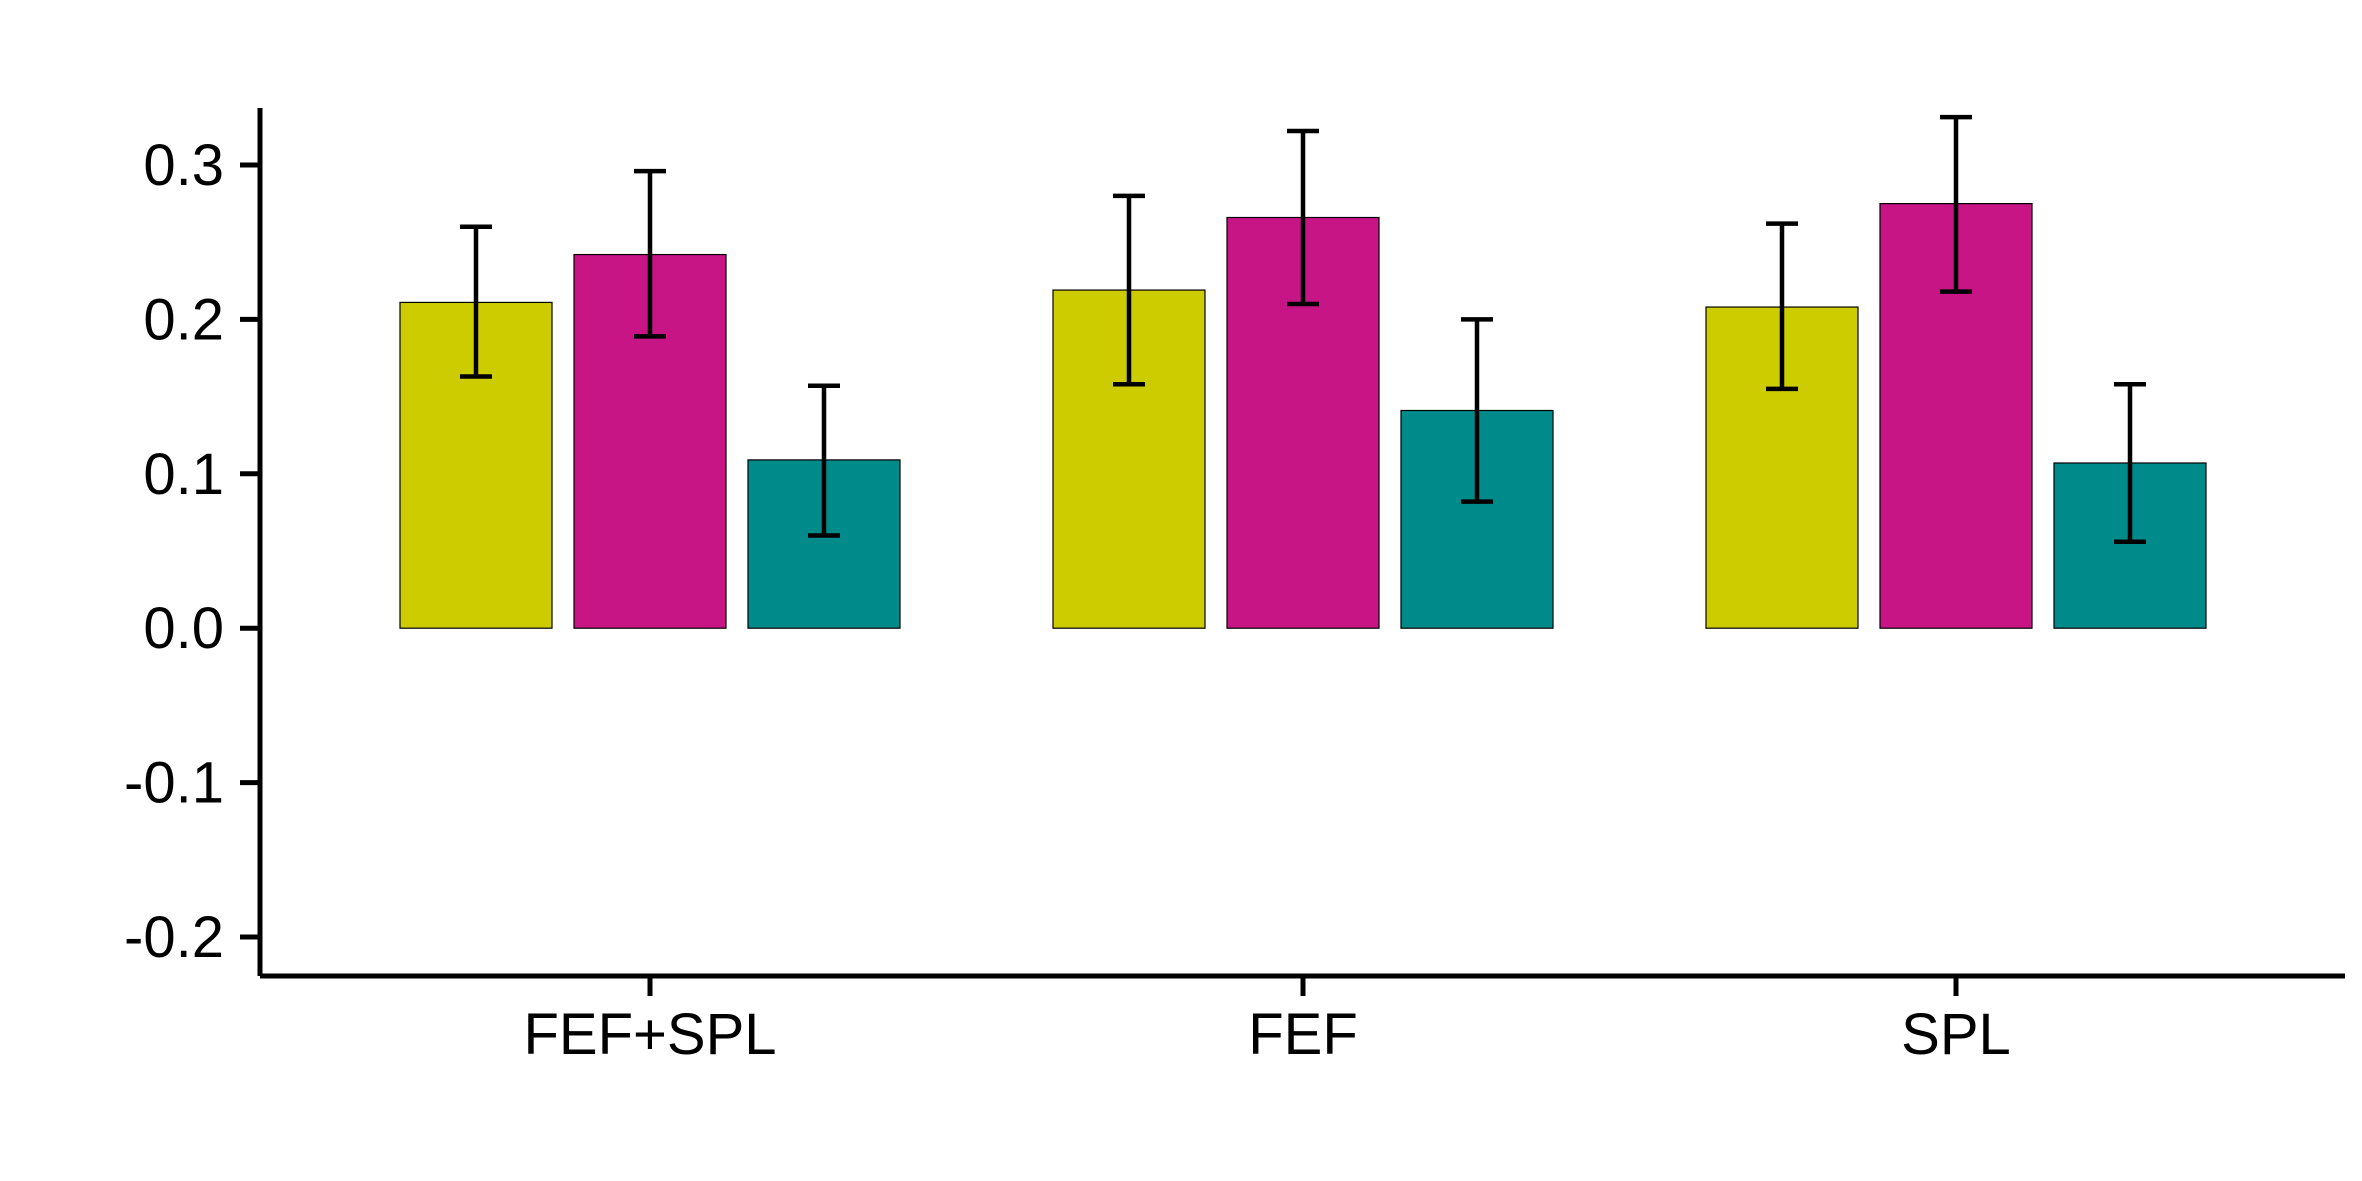 The width and height of the screenshot is (2362, 1181). I want to click on x-axis: FEF+SPL FEF SPL, so click(1302, 1020).